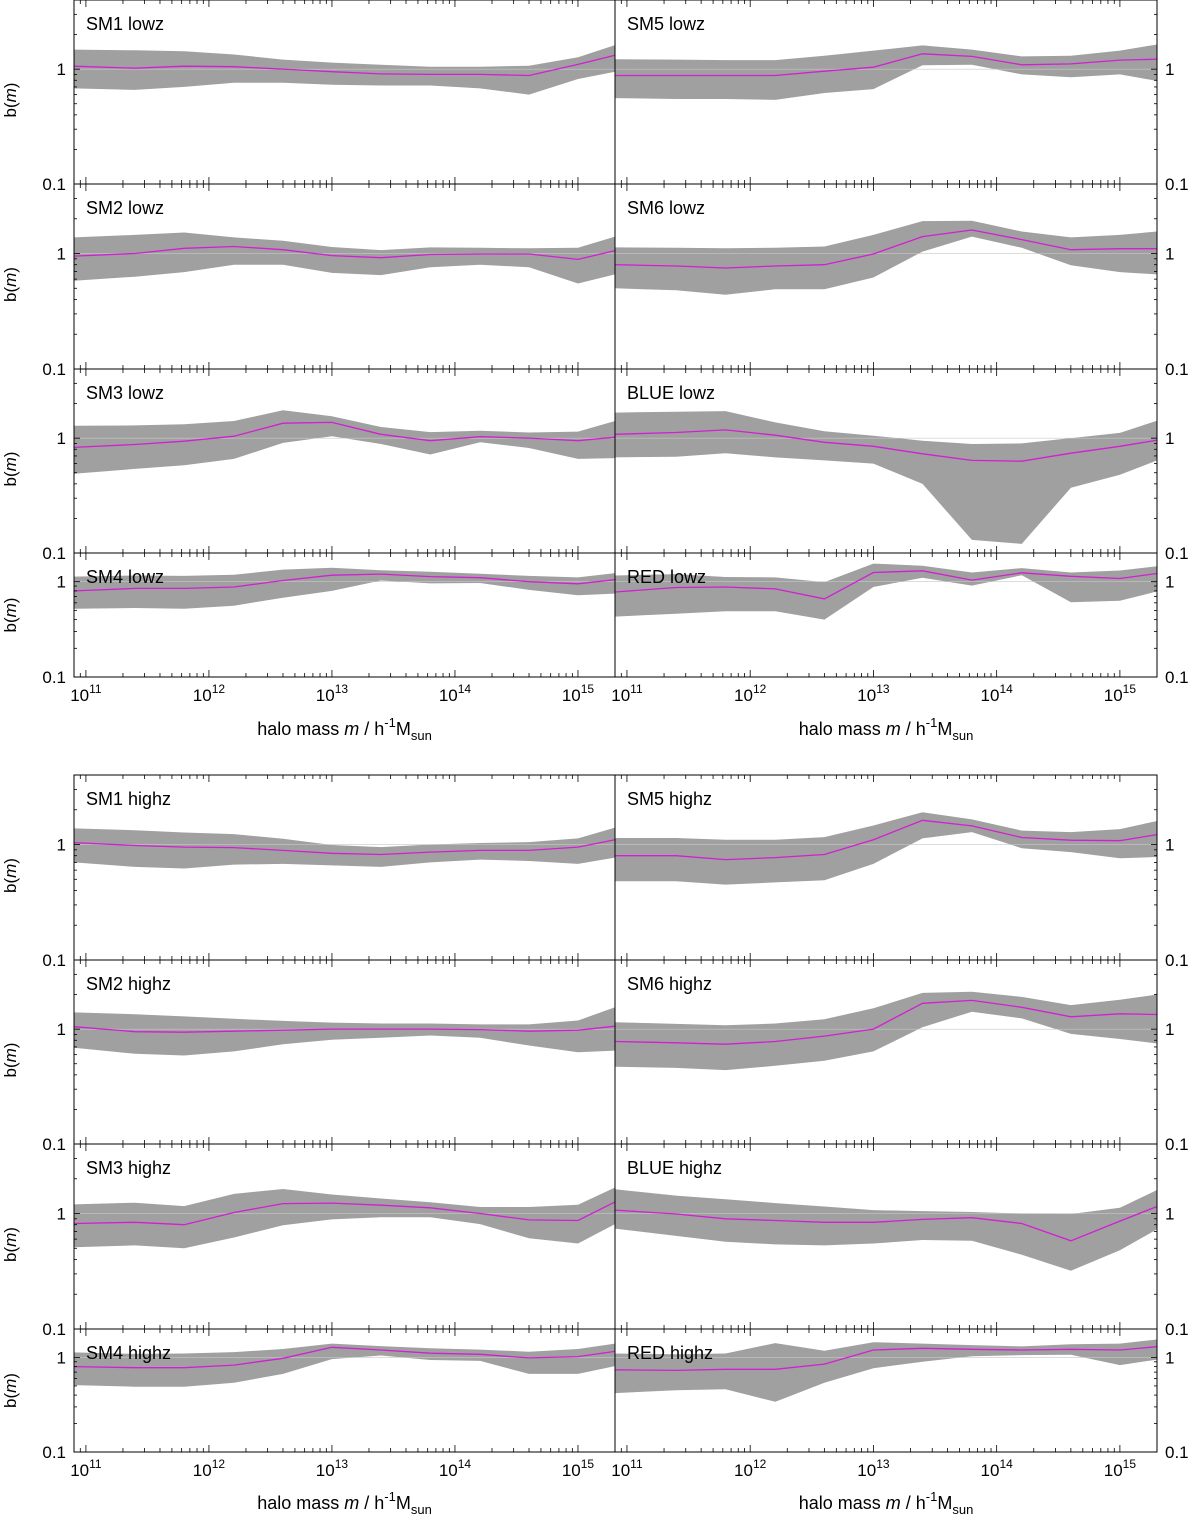 The image size is (1200, 1517). What do you see at coordinates (901, 1056) in the screenshot?
I see `panel: 1 0.1 SM6 highz` at bounding box center [901, 1056].